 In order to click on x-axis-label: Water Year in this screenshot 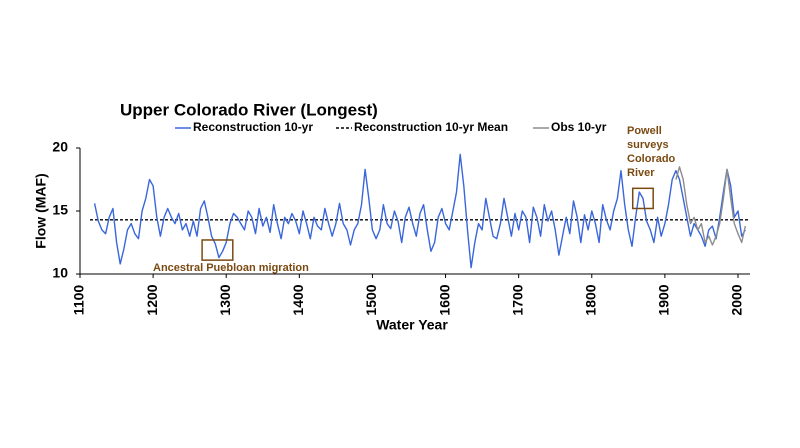, I will do `click(412, 325)`.